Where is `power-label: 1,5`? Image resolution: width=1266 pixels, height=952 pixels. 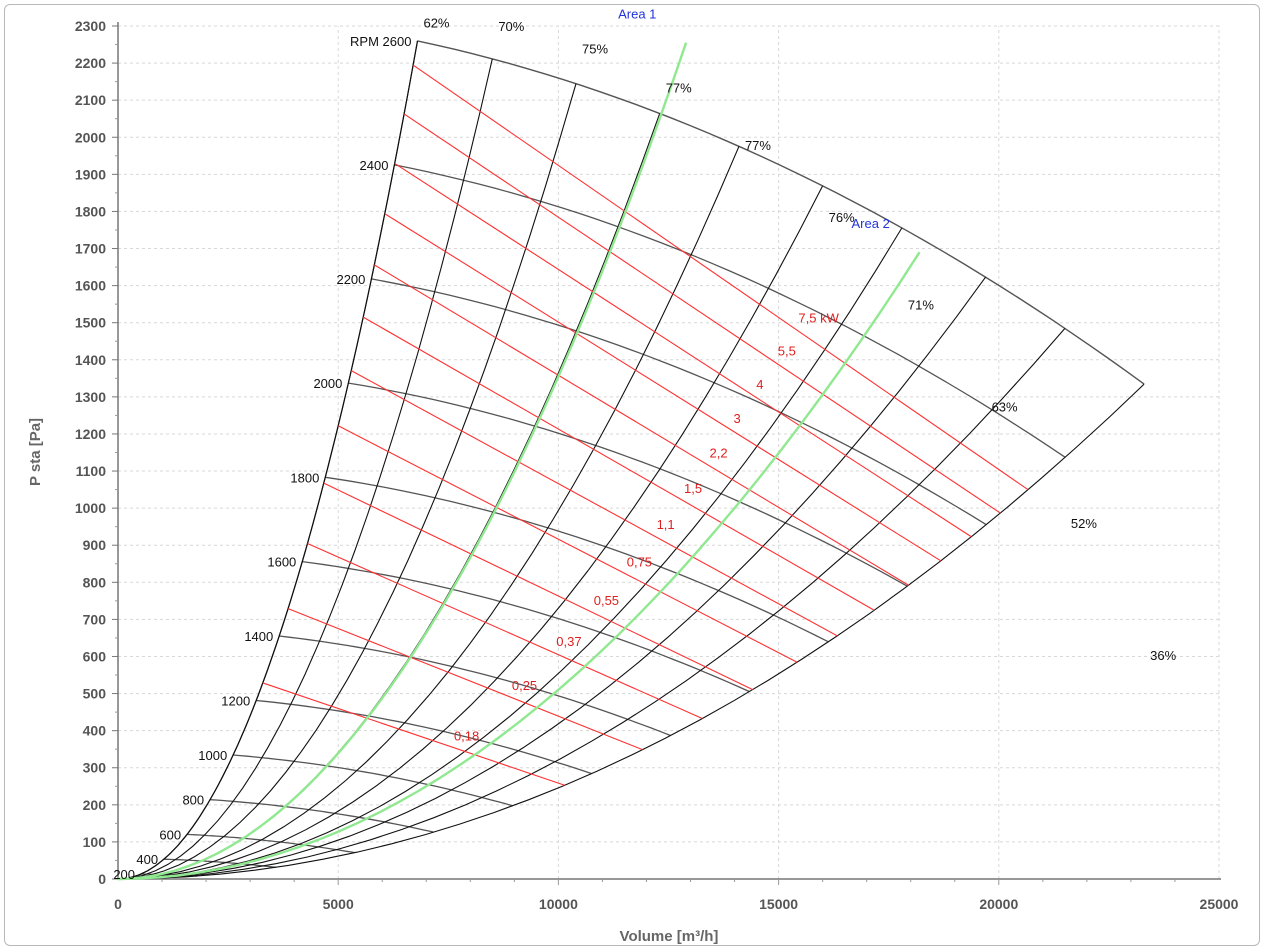 power-label: 1,5 is located at coordinates (693, 488).